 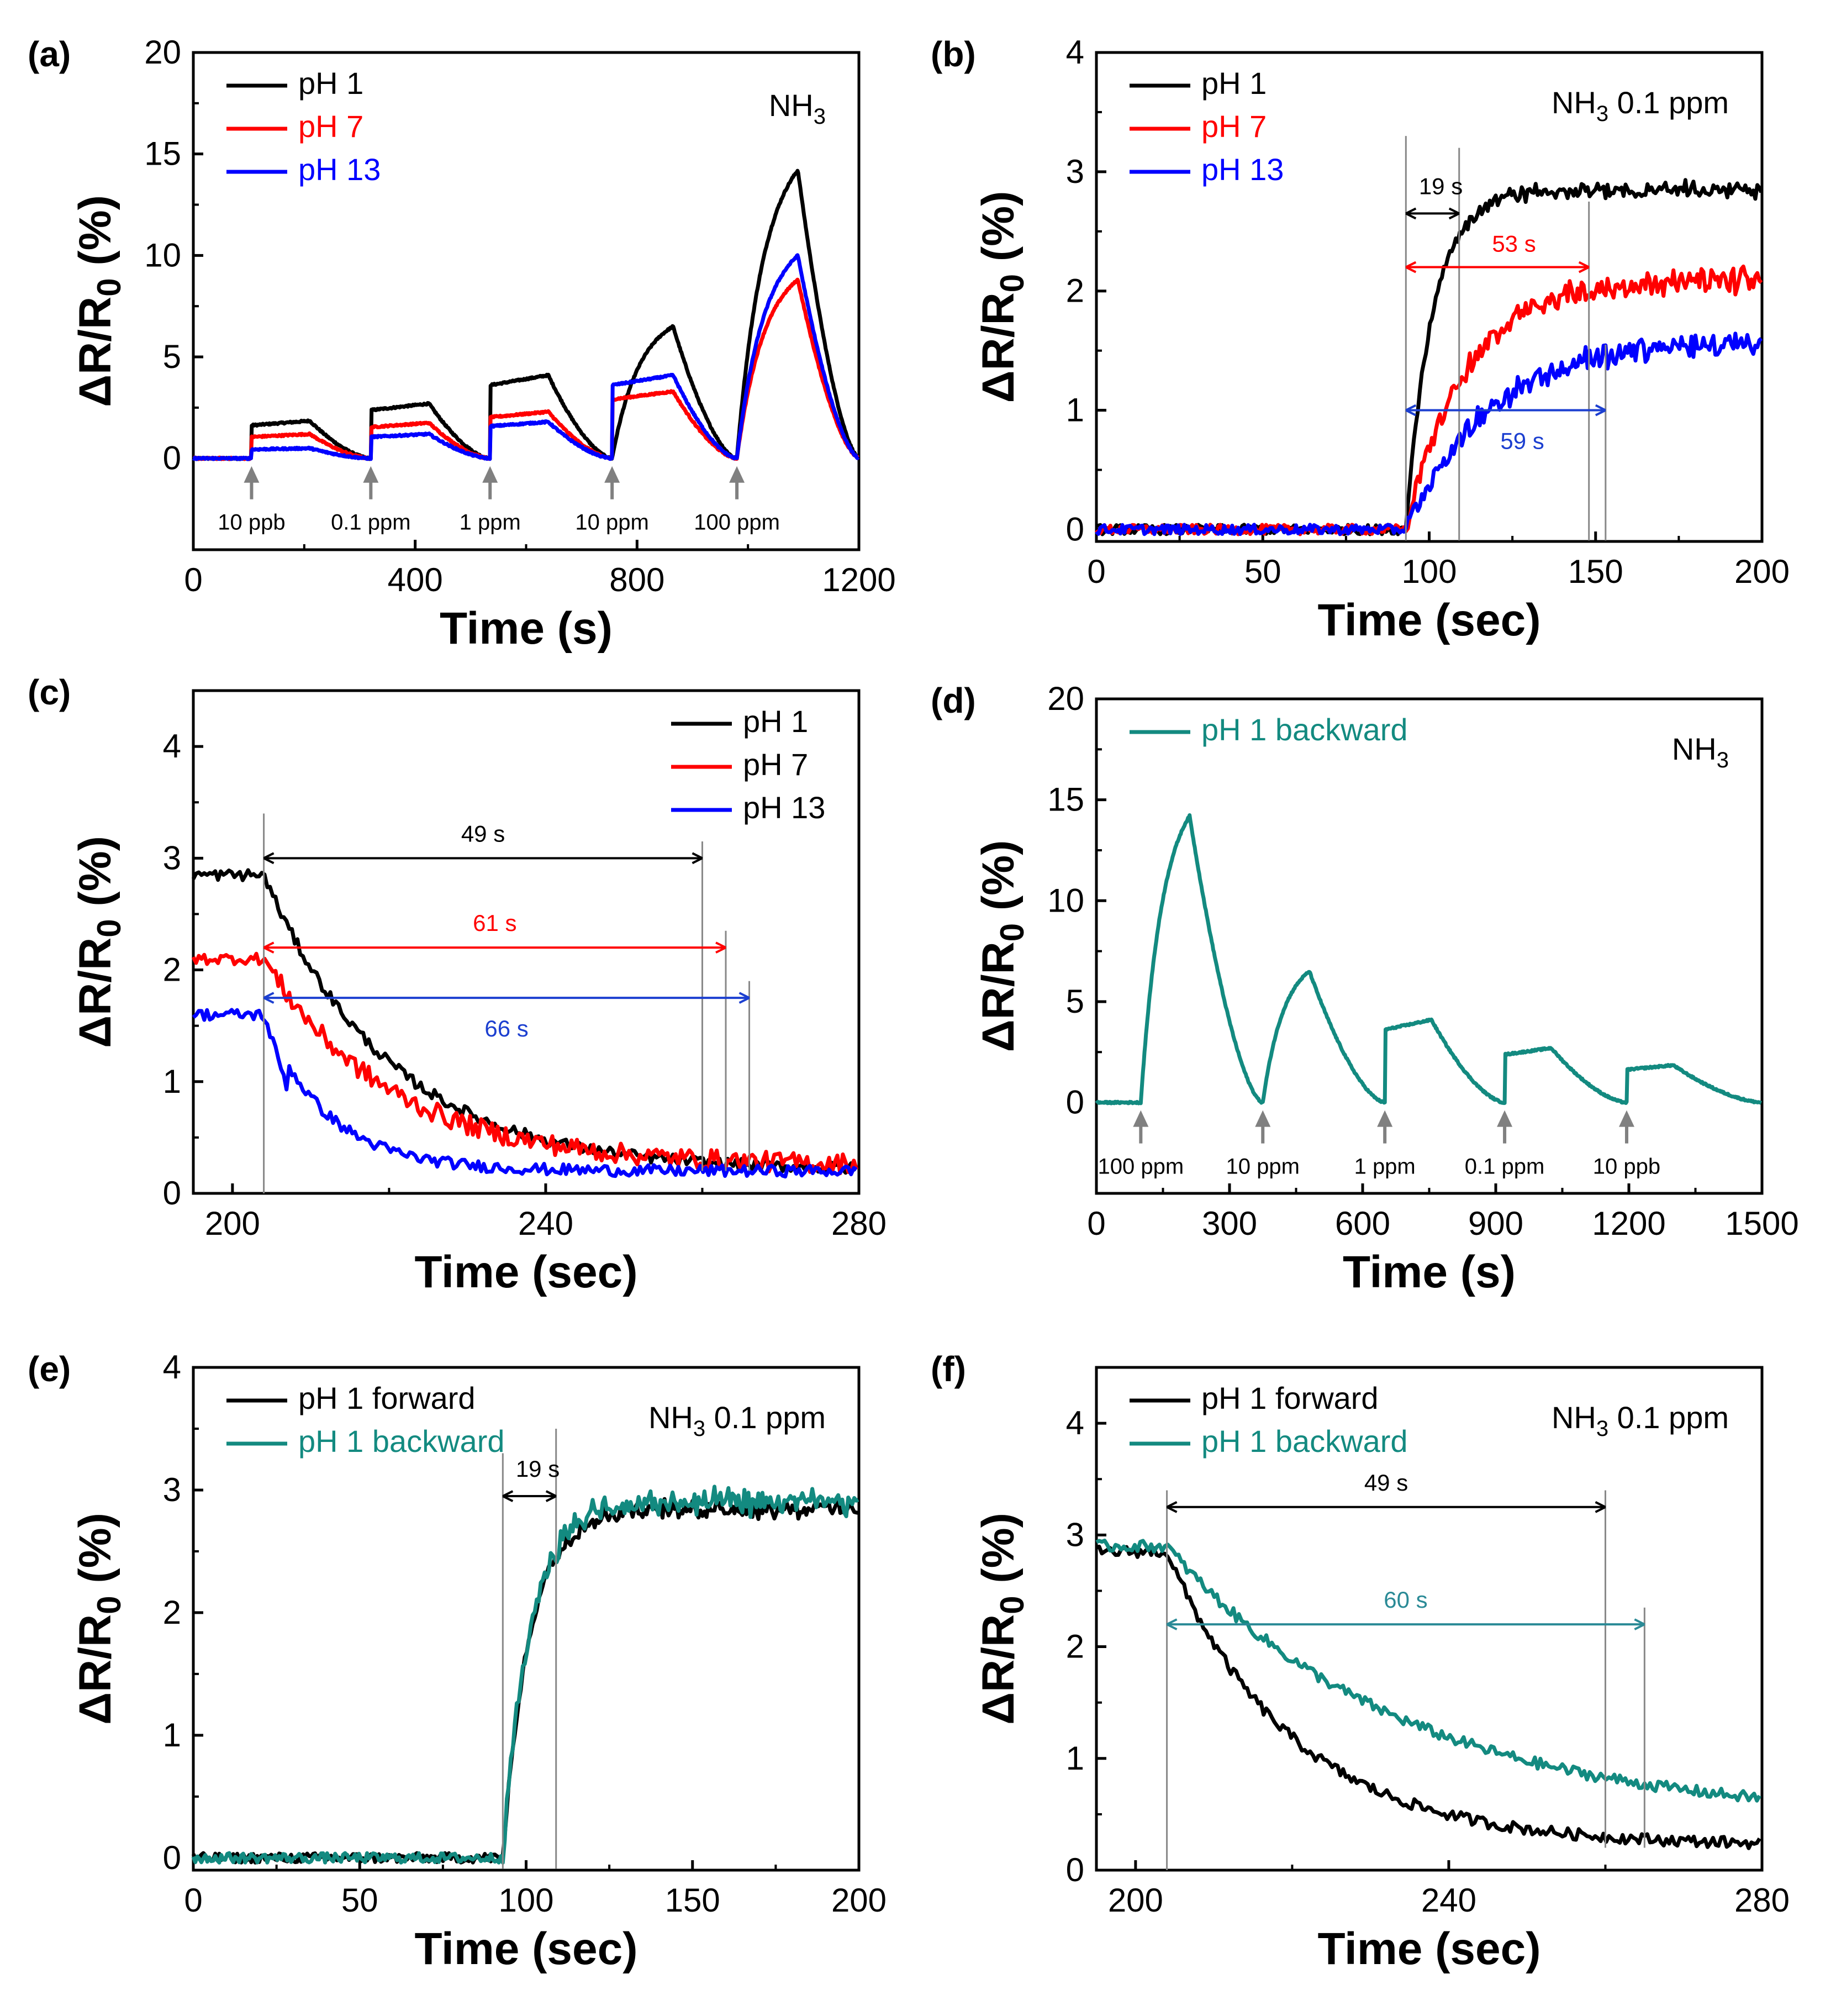 I want to click on exposure-marker: 1 ppm, so click(x=490, y=500).